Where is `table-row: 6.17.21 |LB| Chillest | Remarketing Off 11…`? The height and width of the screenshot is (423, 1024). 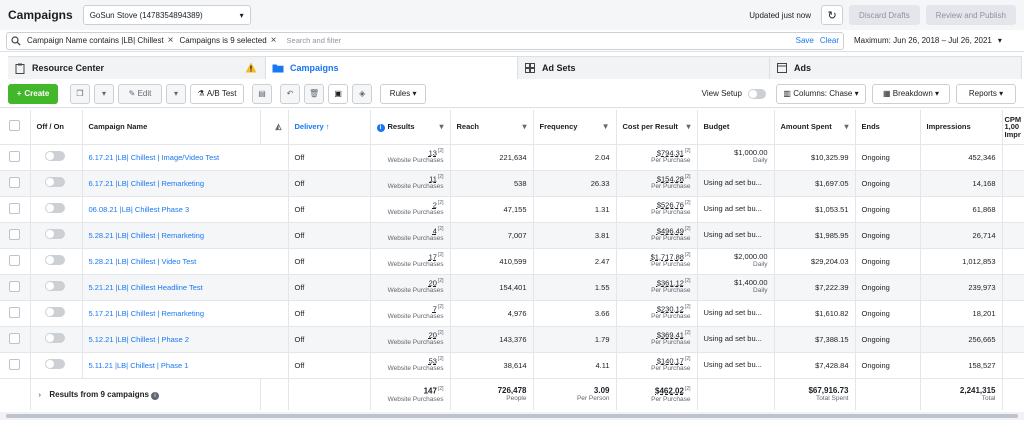 table-row: 6.17.21 |LB| Chillest | Remarketing Off 11… is located at coordinates (512, 183).